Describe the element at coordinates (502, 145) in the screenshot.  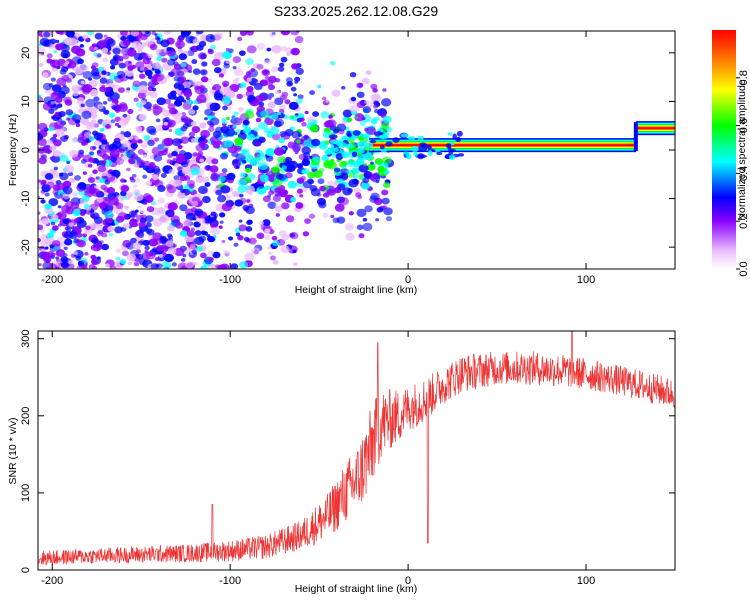
I see `spectrogram-ridge-band` at that location.